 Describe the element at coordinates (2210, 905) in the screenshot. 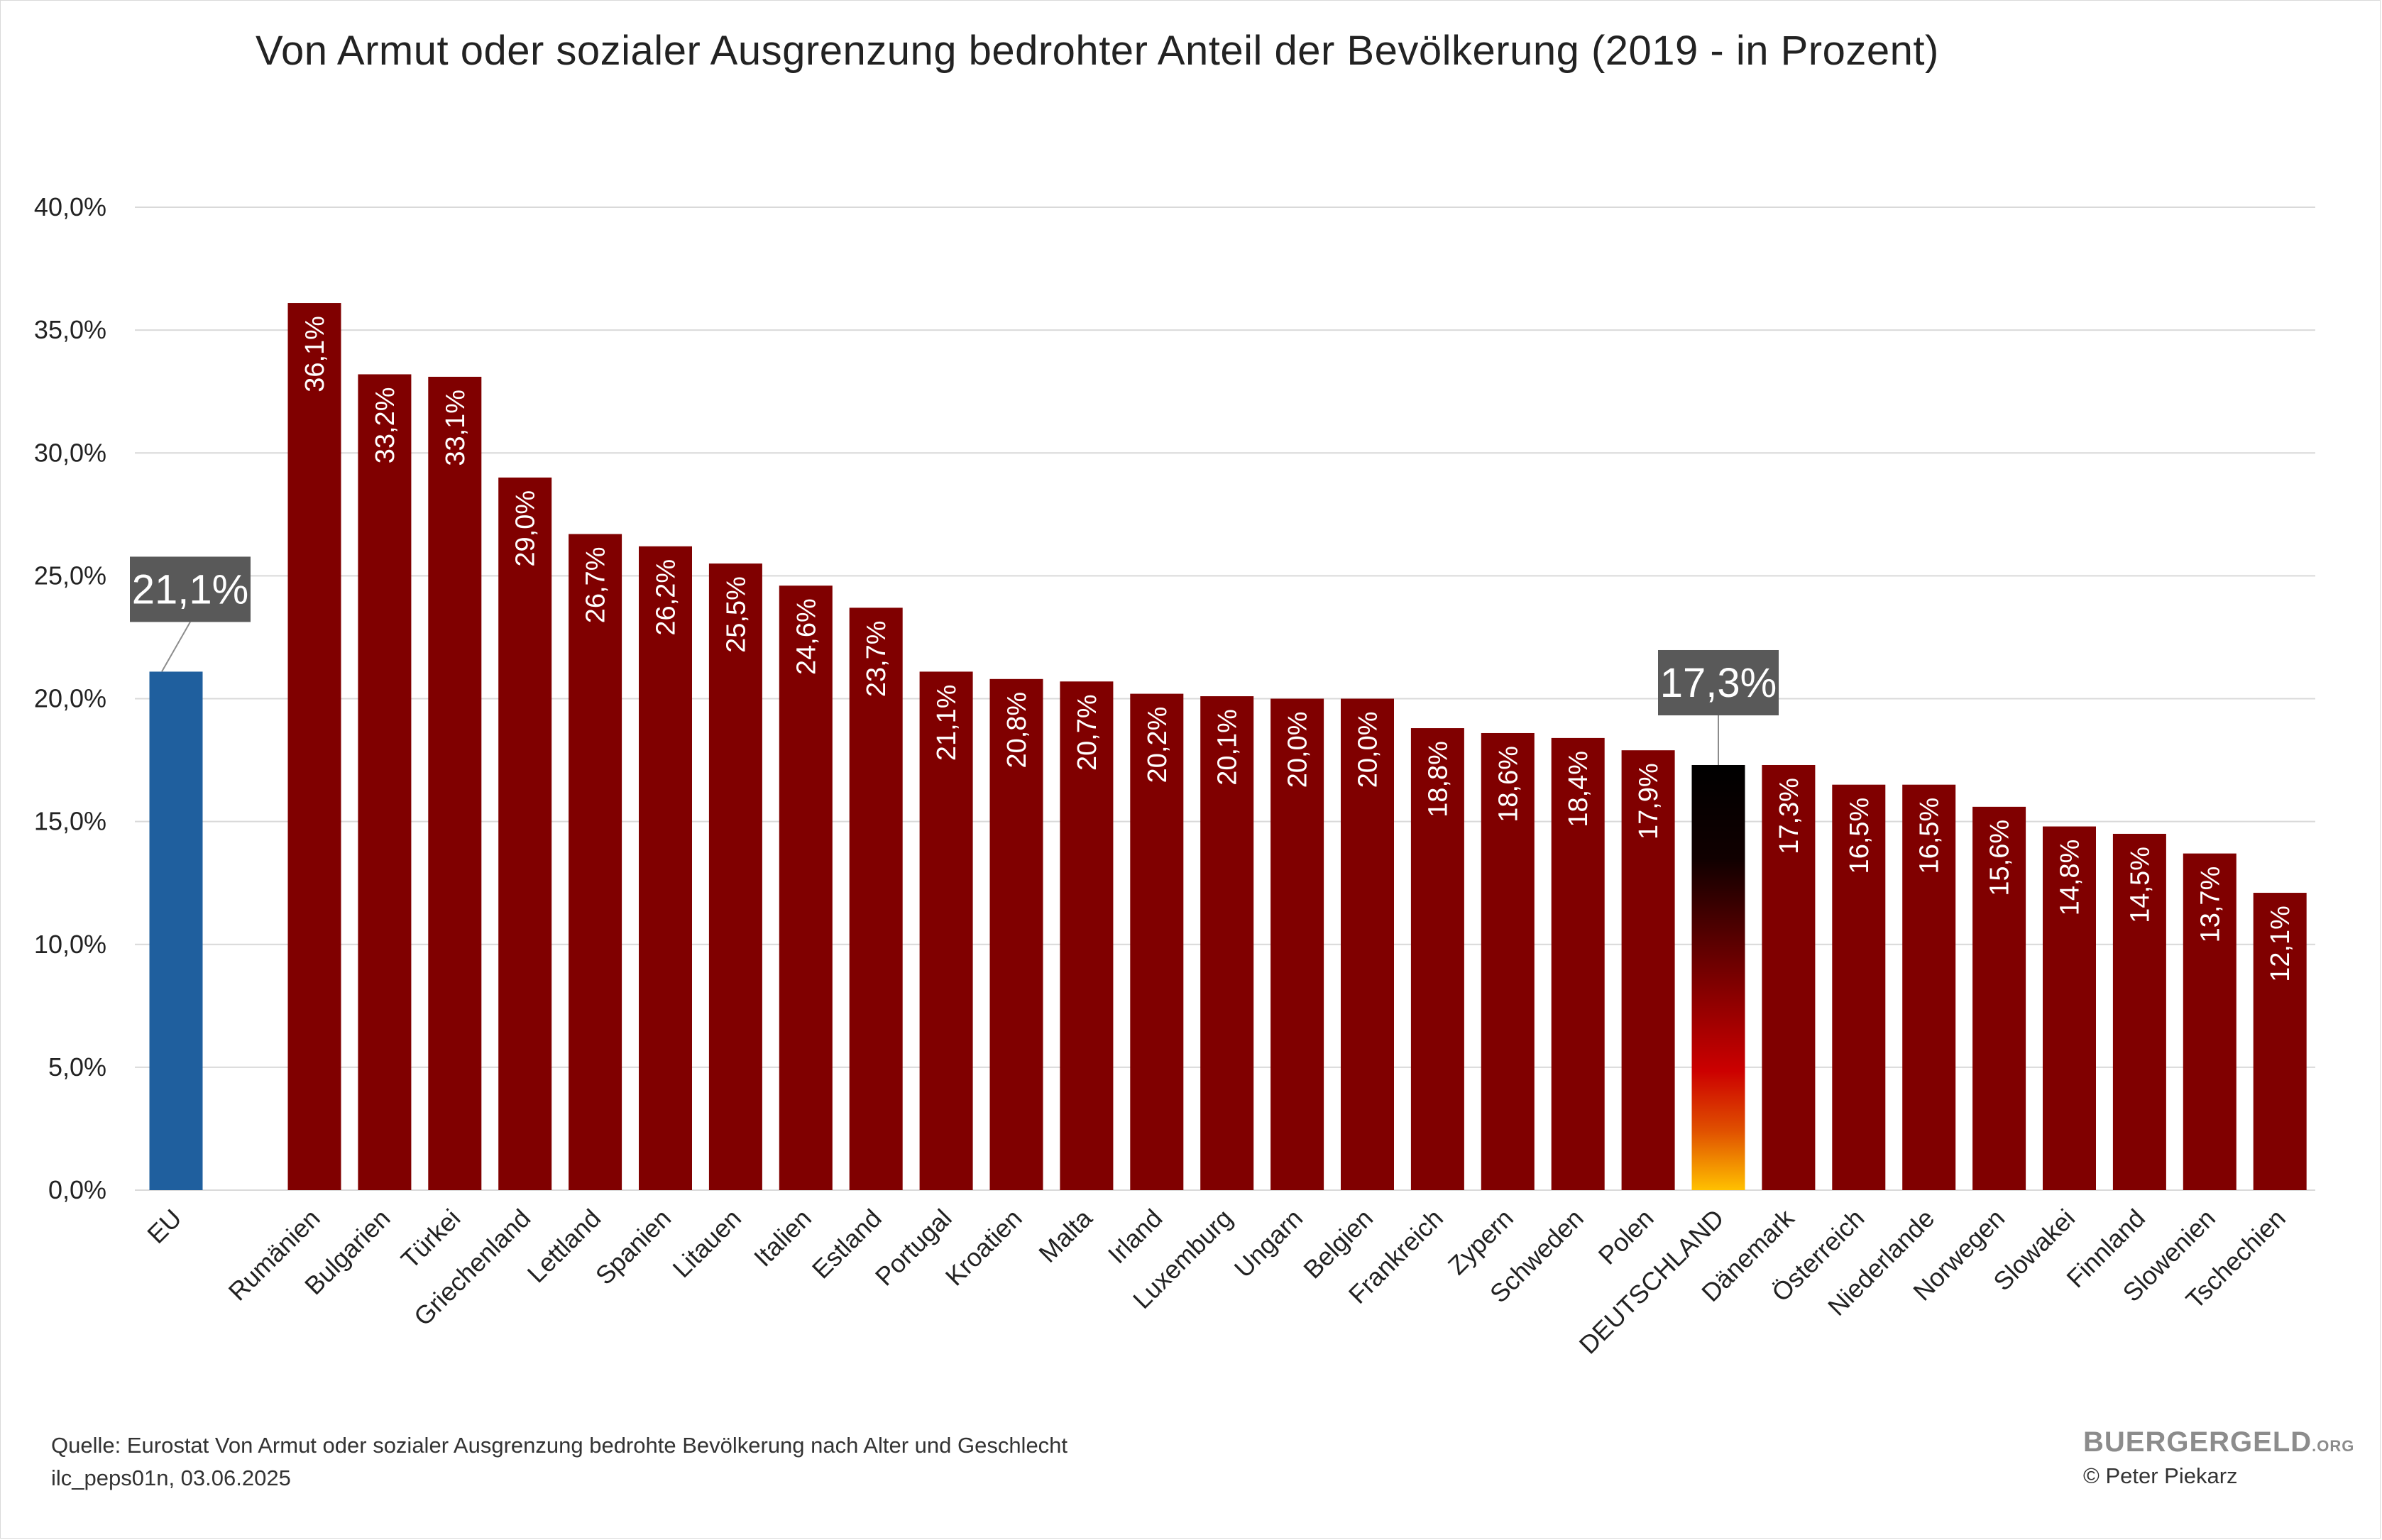

I see `bar-value-label: 13,7%` at that location.